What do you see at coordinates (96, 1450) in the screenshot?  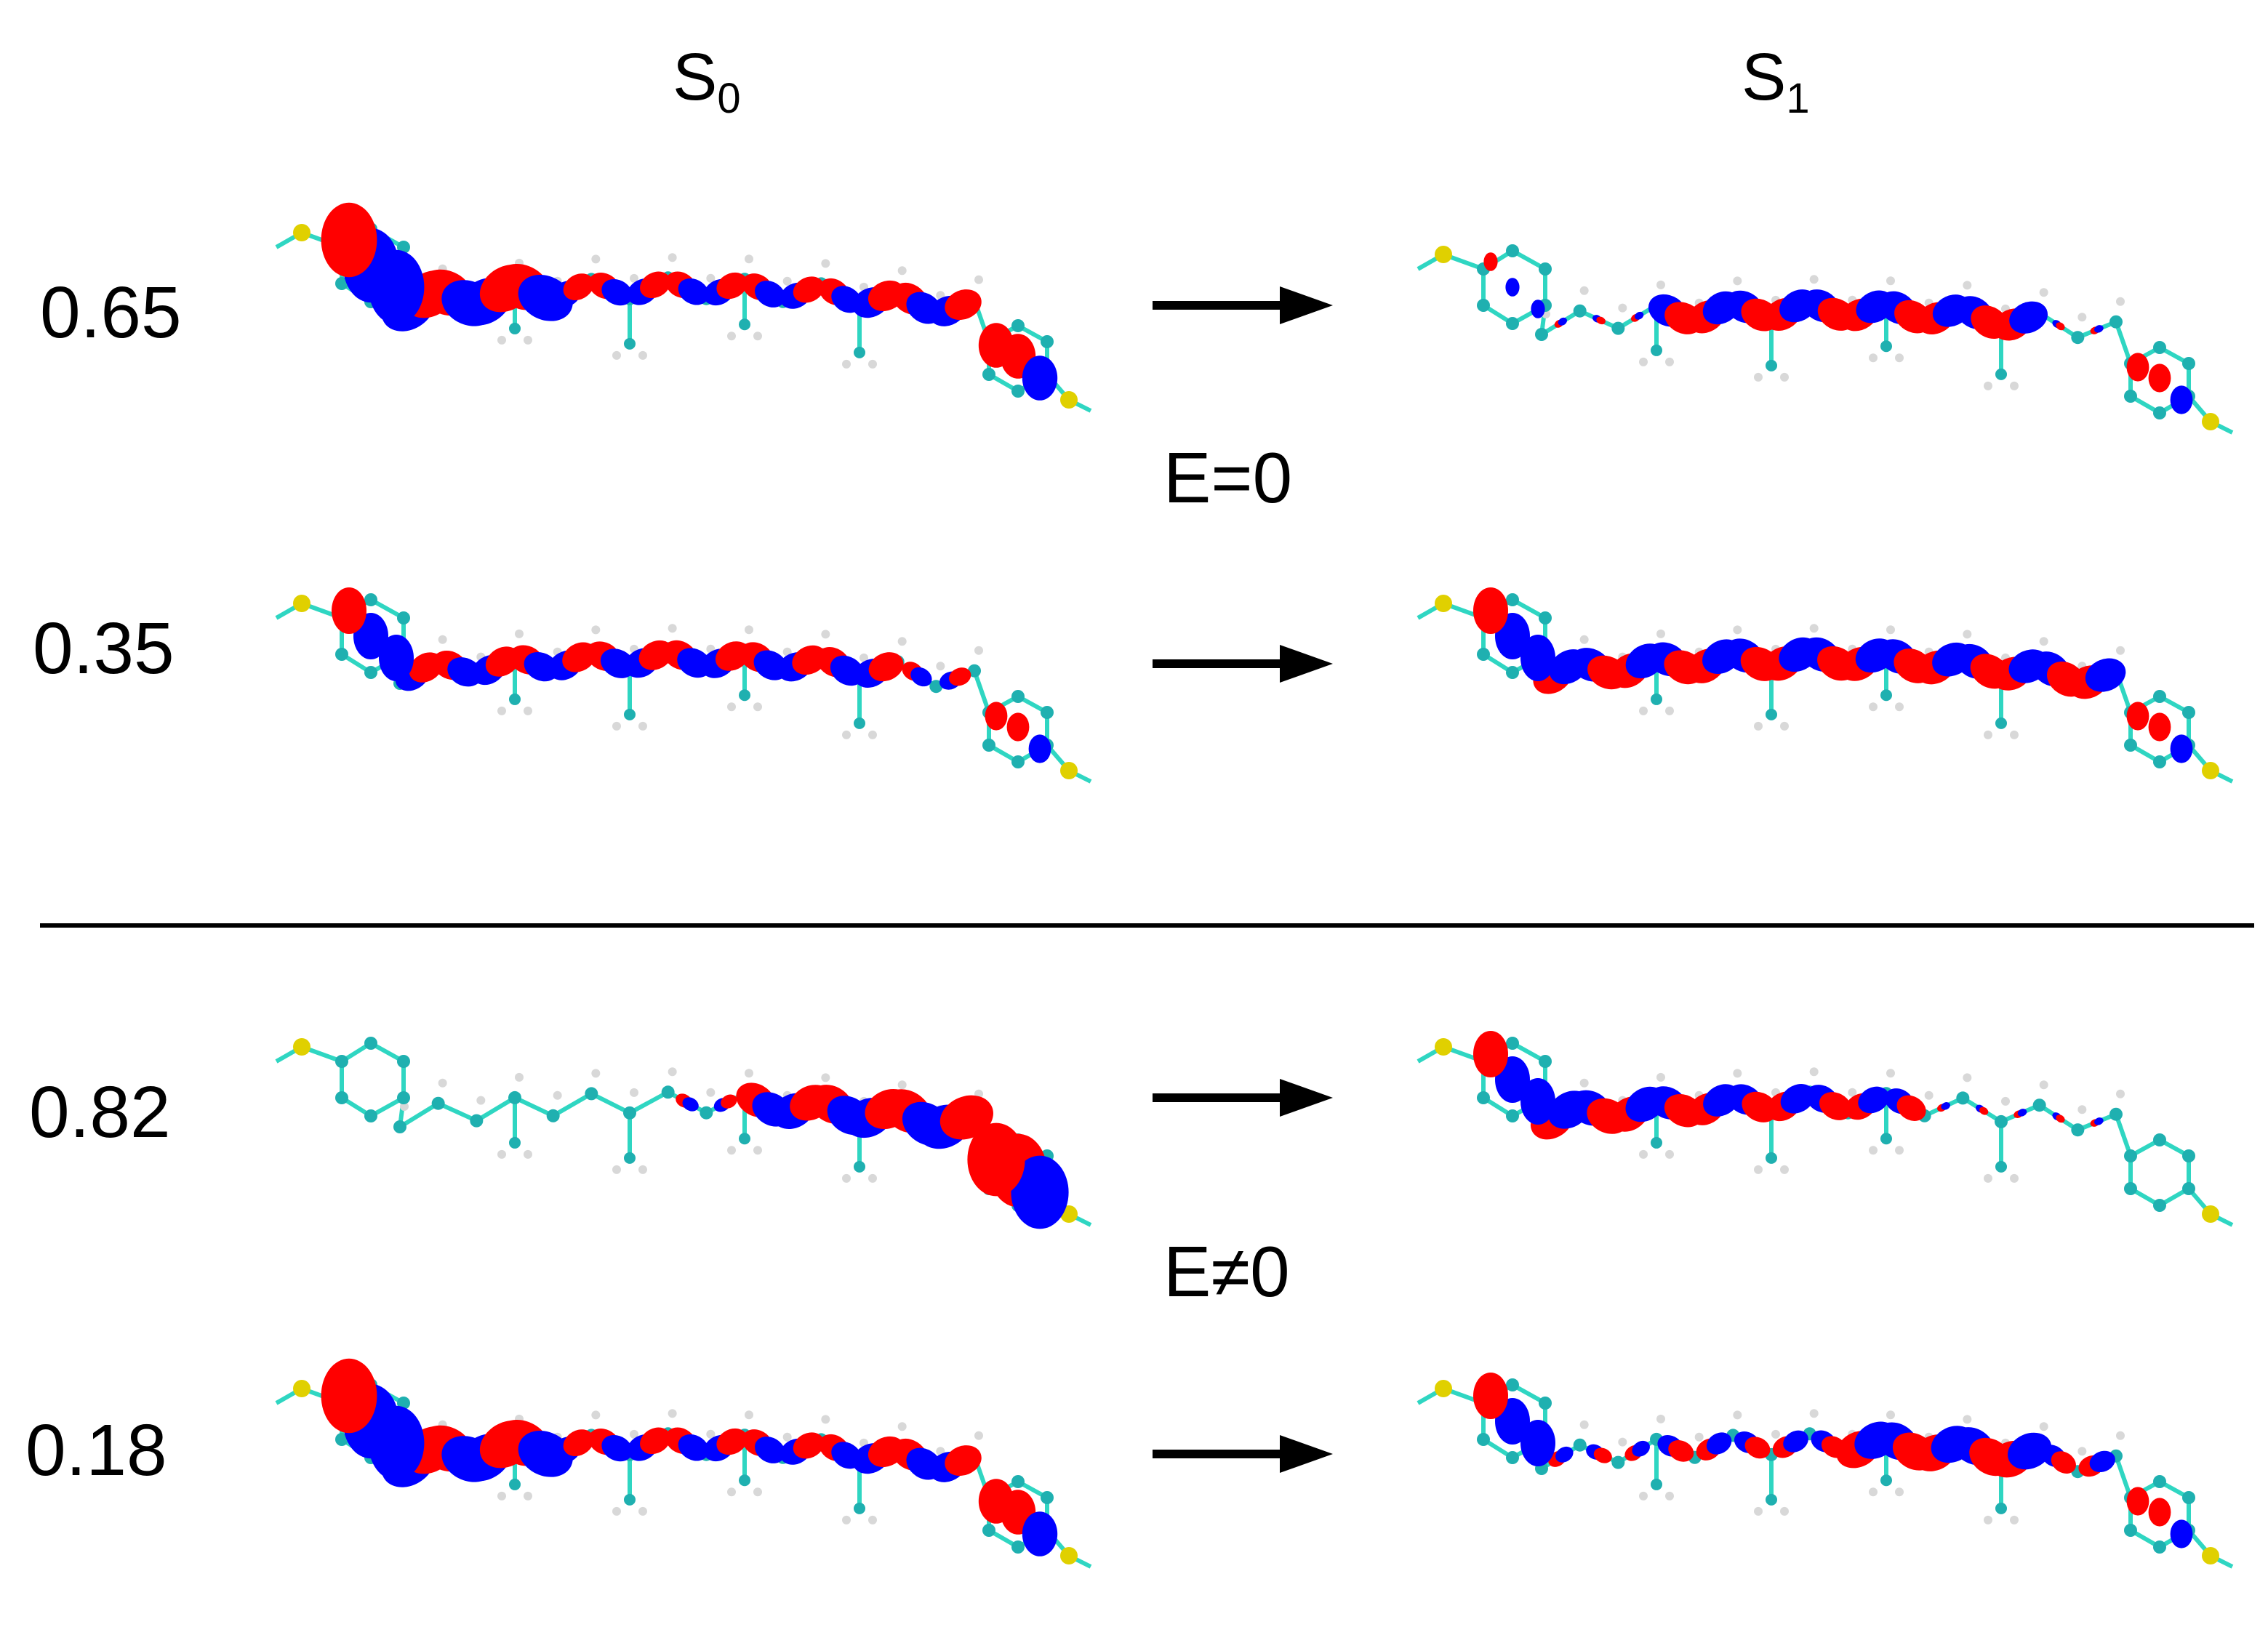 I see `weight-label: 0.18` at bounding box center [96, 1450].